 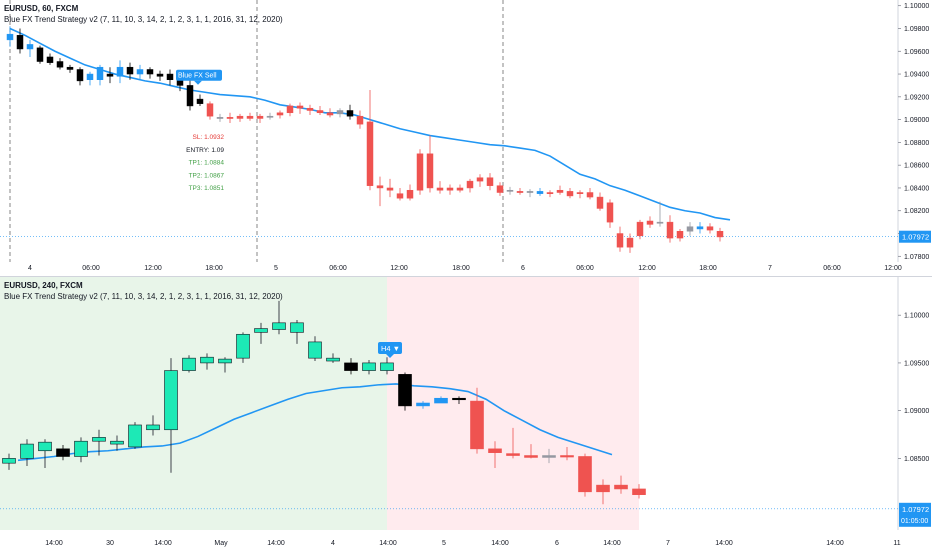 What do you see at coordinates (916, 316) in the screenshot?
I see `price-tick-label: 1.10000` at bounding box center [916, 316].